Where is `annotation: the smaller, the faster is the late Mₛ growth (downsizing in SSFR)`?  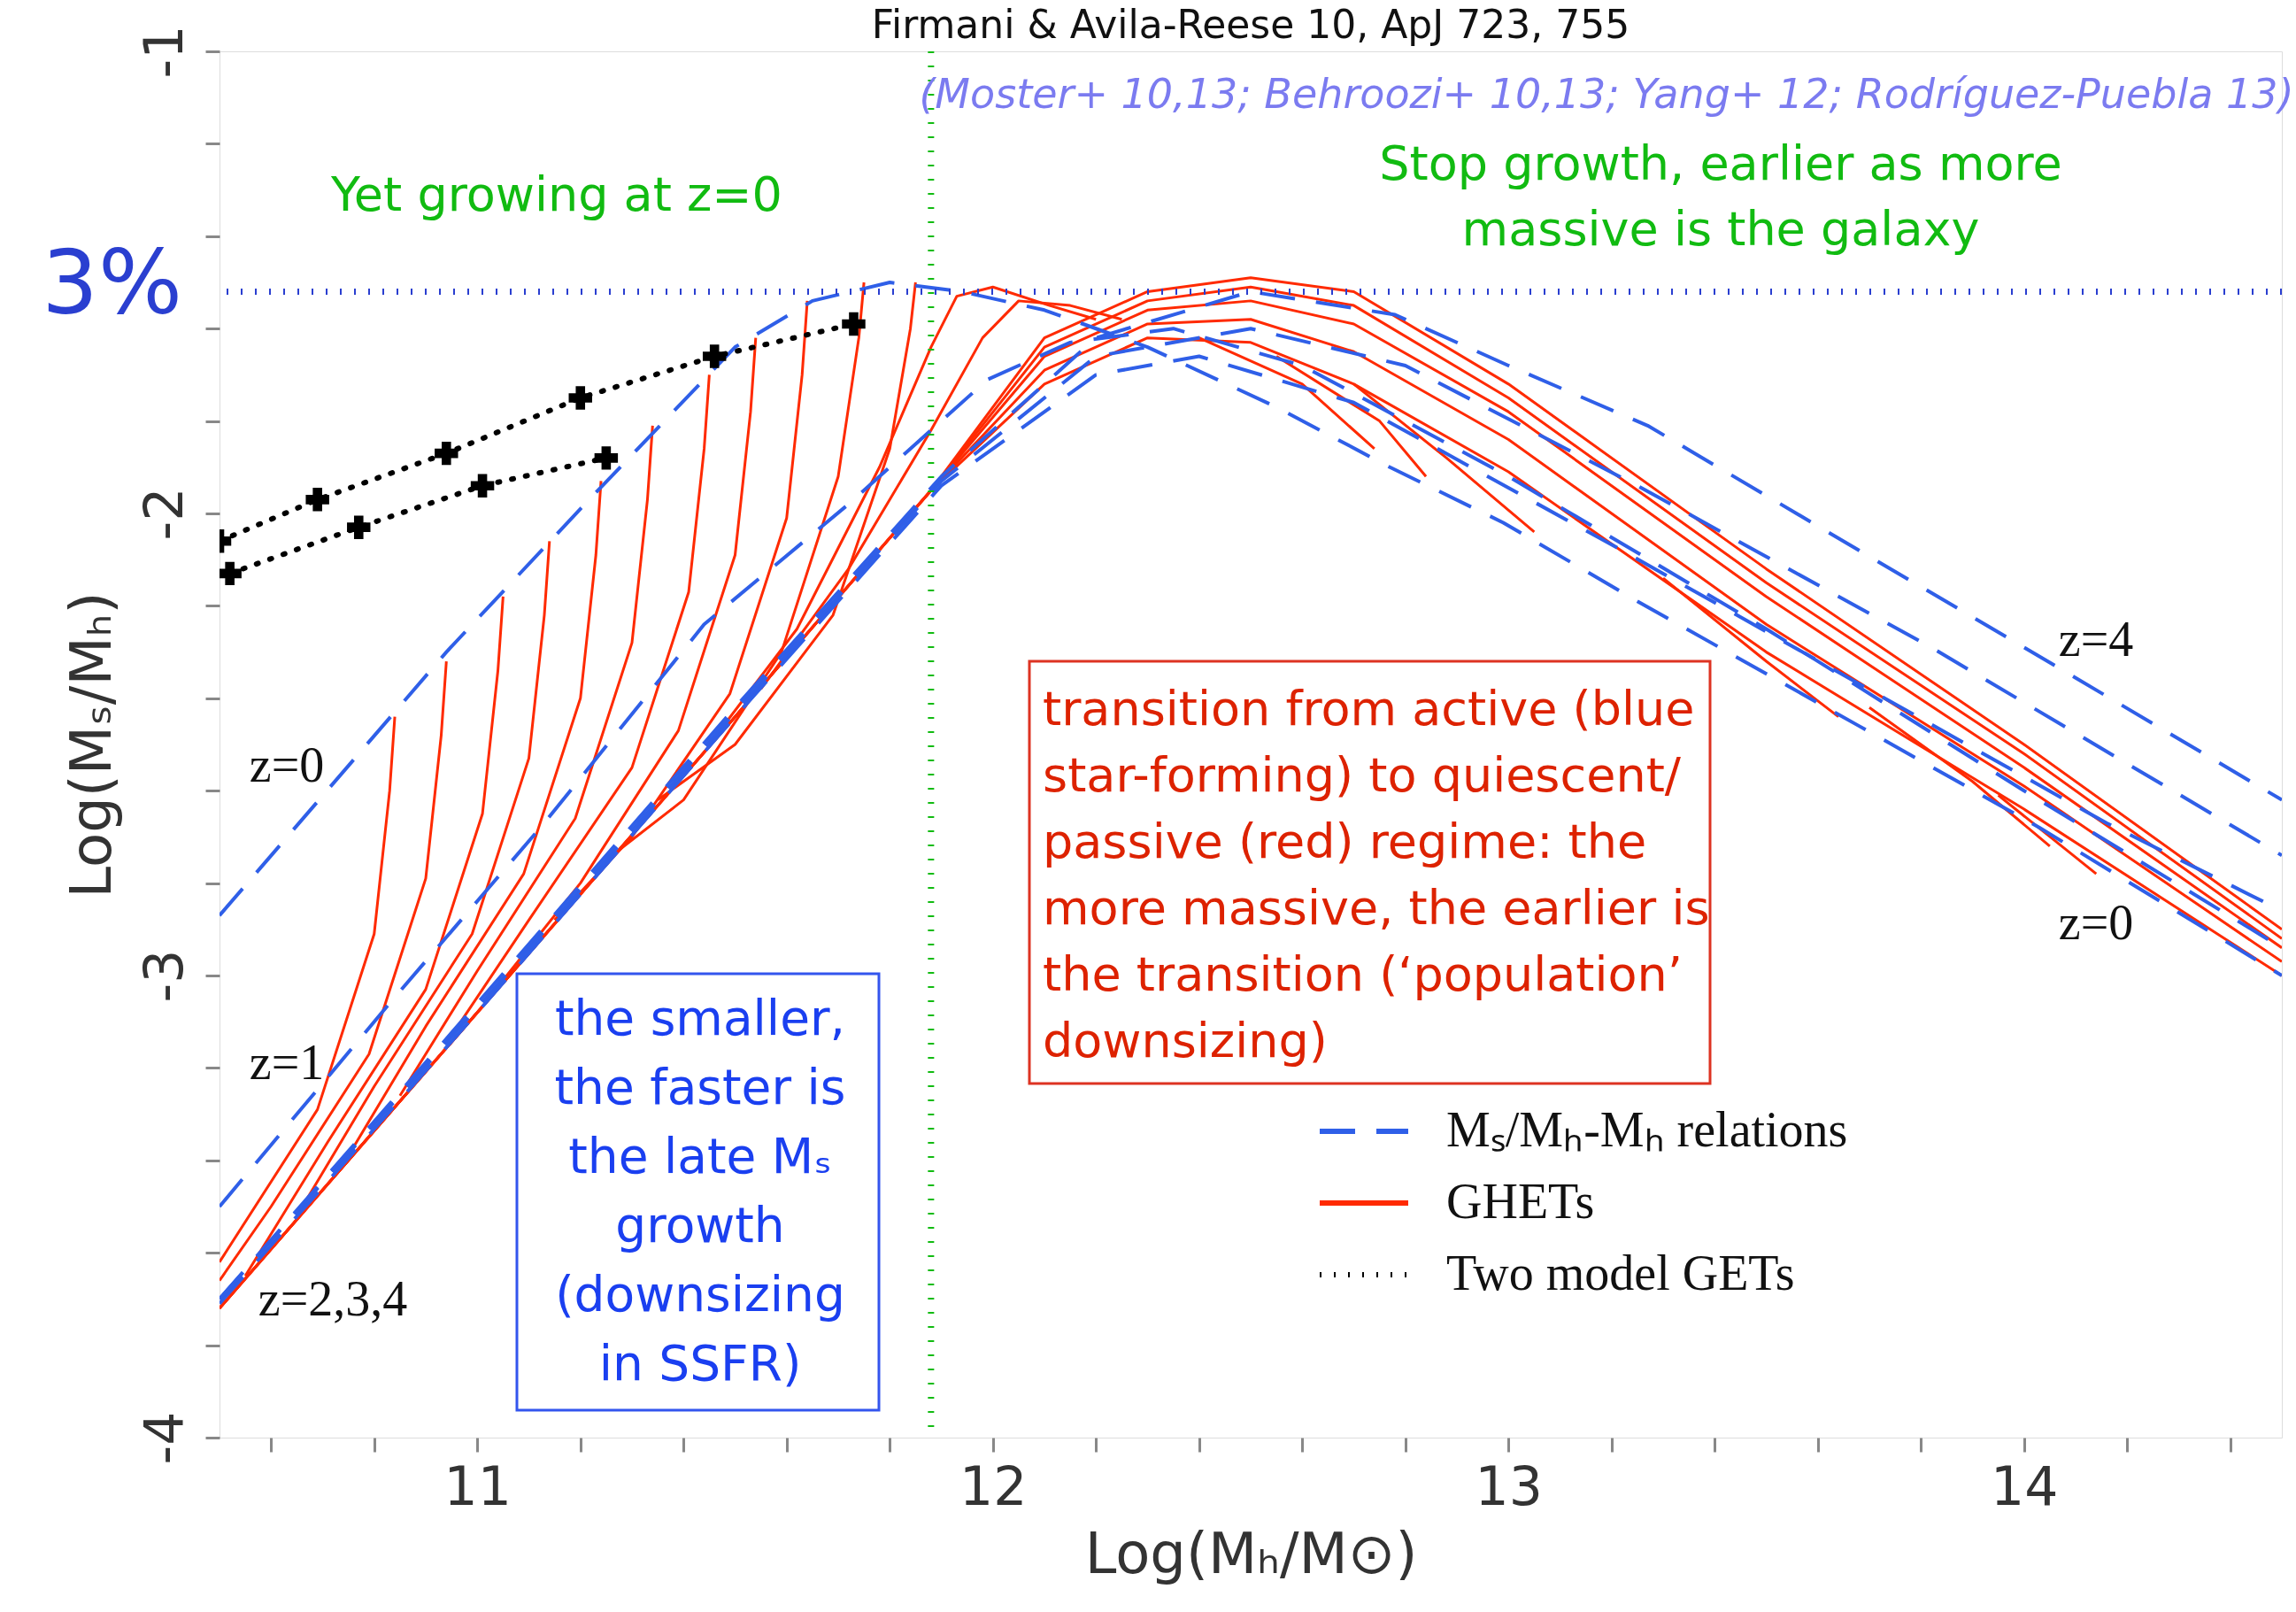 annotation: the smaller, the faster is the late Mₛ growth (downsizing in SSFR) is located at coordinates (700, 1191).